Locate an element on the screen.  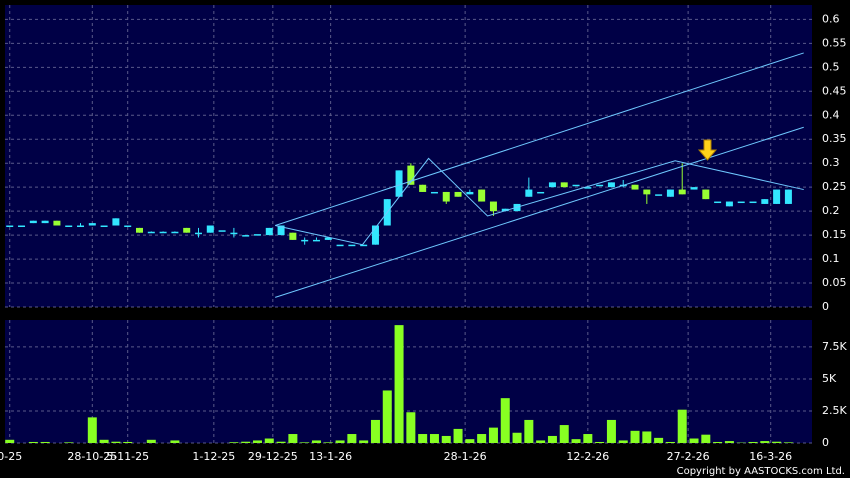
x-tick-label: 28-10-25 is located at coordinates (92, 456).